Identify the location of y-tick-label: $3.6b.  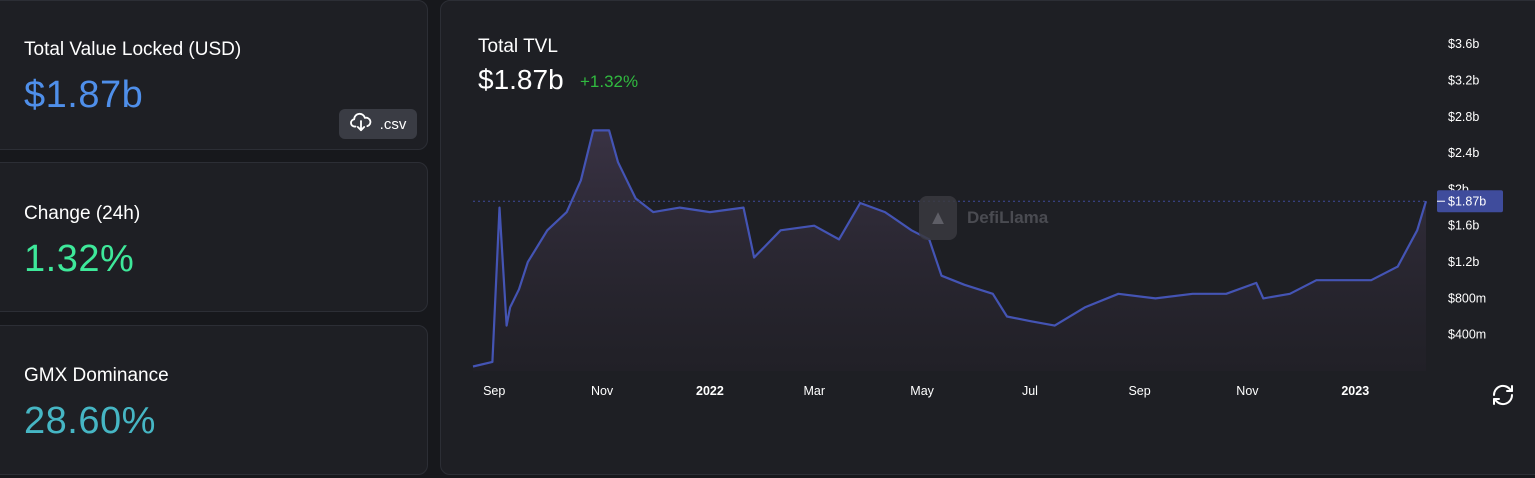
(1463, 44).